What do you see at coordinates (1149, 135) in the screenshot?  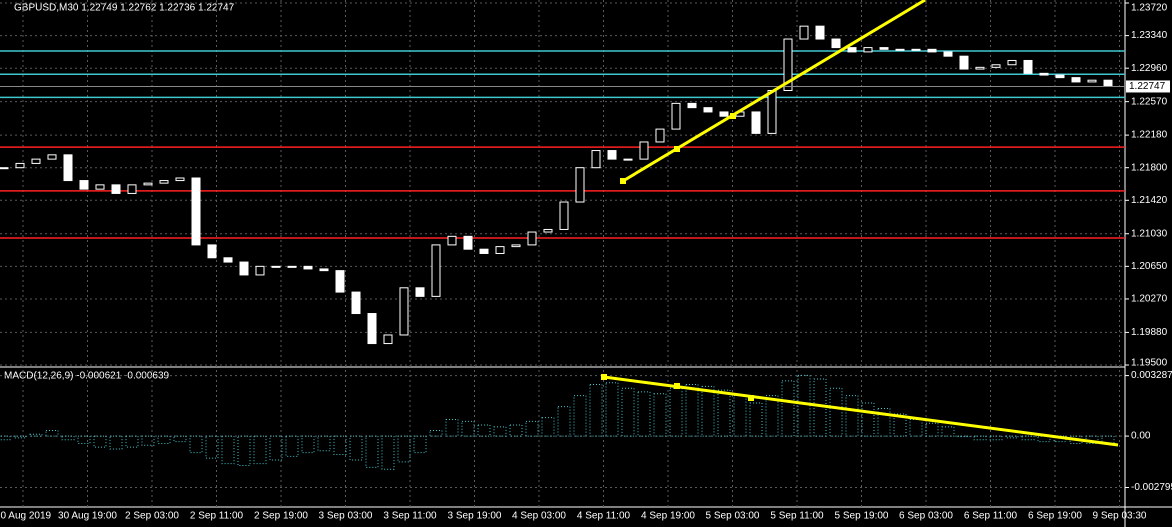 I see `y-tick-label: 1.22180` at bounding box center [1149, 135].